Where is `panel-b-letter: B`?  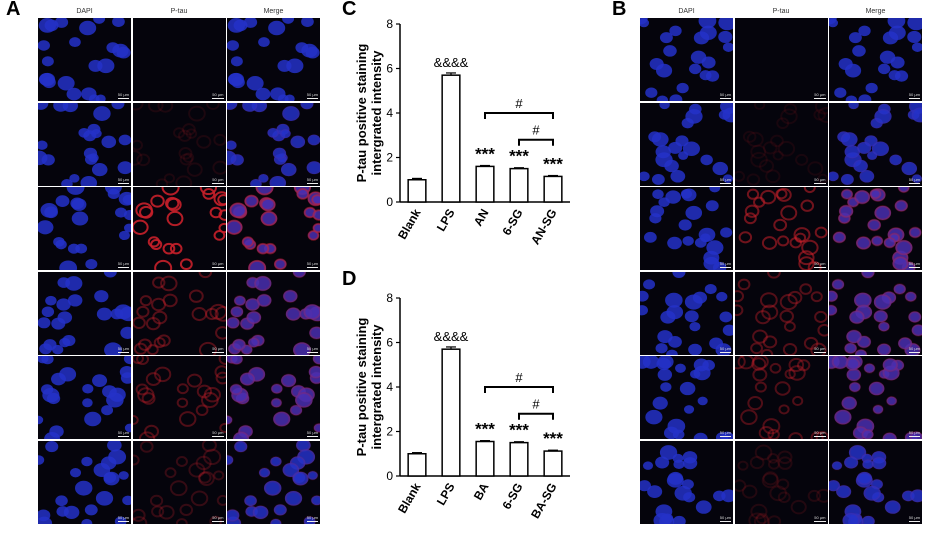
panel-b-letter: B is located at coordinates (619, 10).